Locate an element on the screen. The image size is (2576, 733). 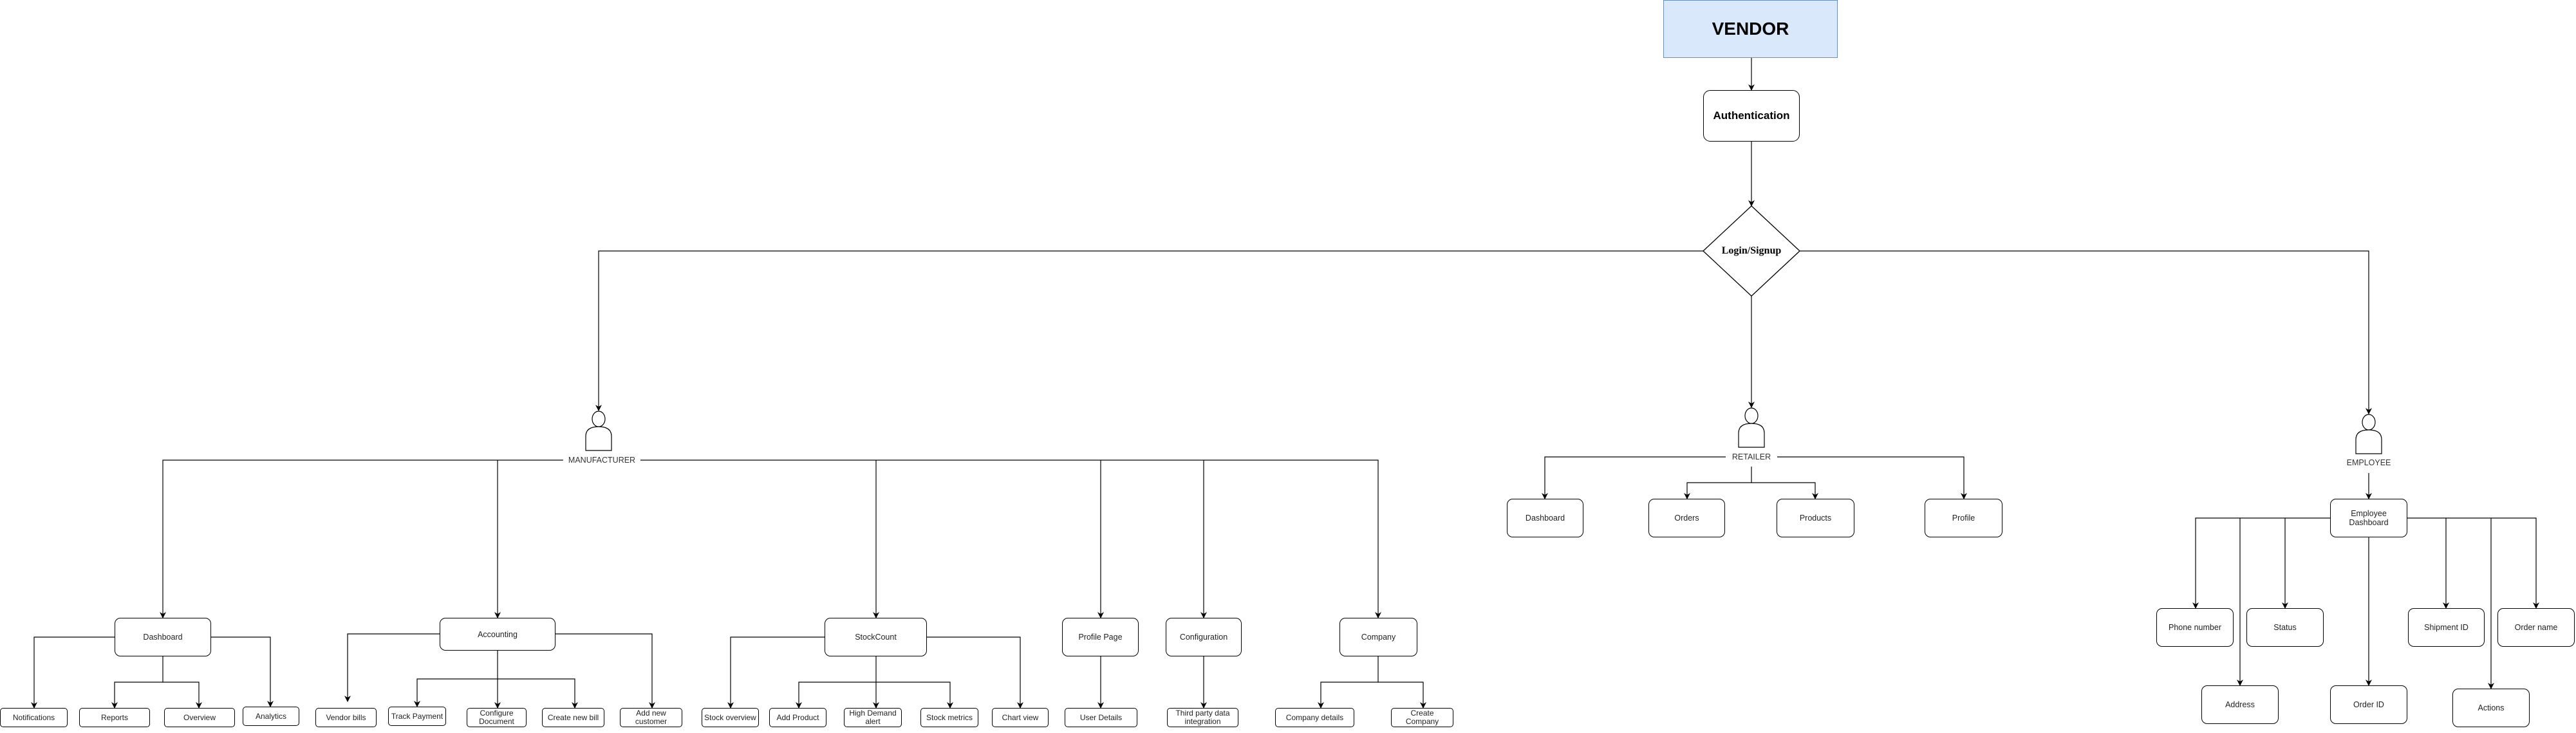
leaf-user-details: User Details is located at coordinates (1101, 717).